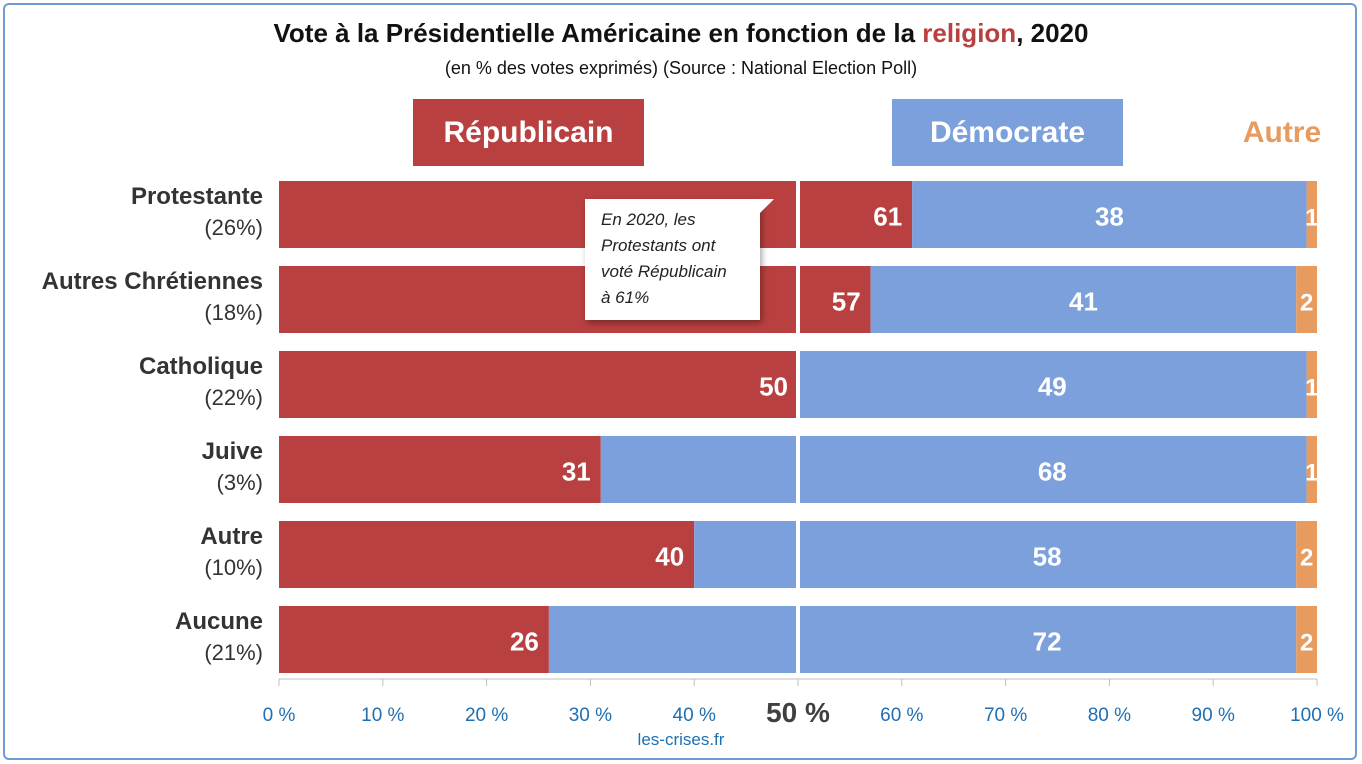  I want to click on title-accent: religion, so click(969, 33).